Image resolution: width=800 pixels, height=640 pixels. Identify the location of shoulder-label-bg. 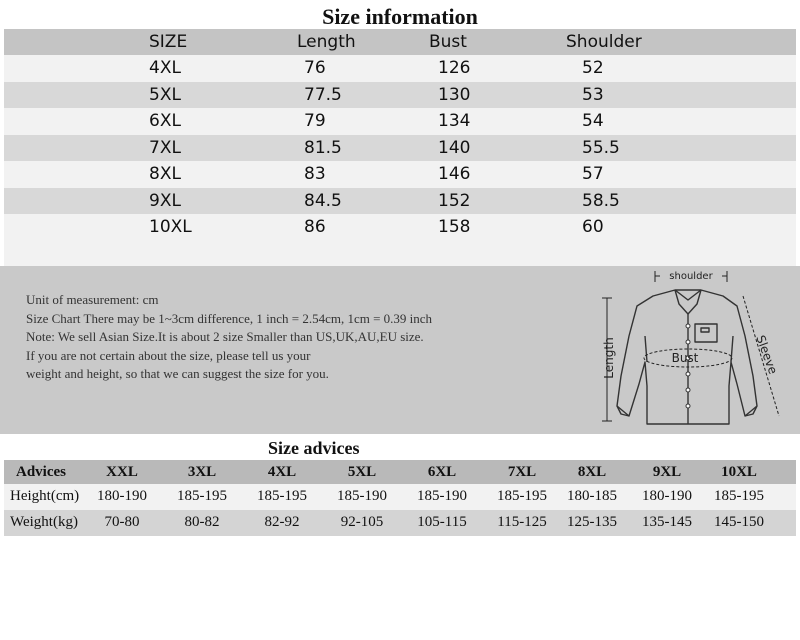
(691, 275).